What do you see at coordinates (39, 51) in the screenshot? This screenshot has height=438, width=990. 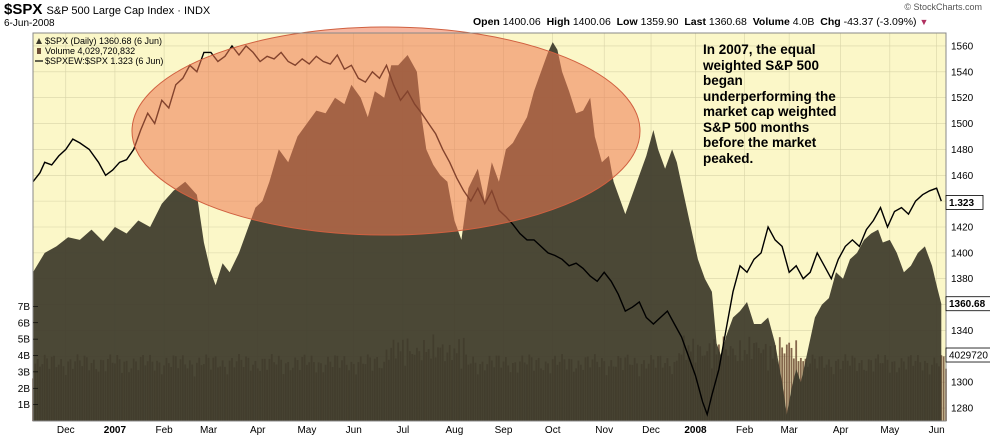 I see `legend-bar-marker` at bounding box center [39, 51].